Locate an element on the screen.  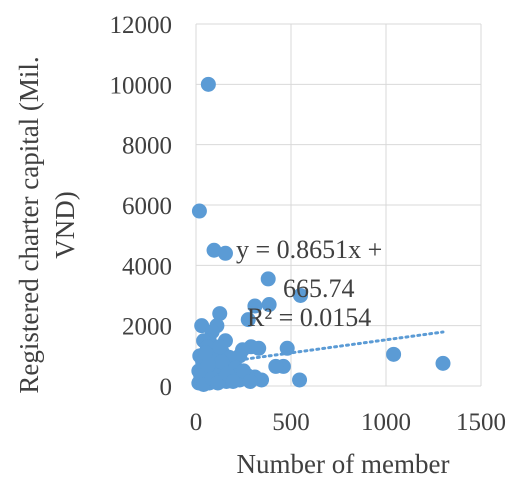
y-axis-title-line-1: Registered charter capital (Mil. is located at coordinates (29, 224).